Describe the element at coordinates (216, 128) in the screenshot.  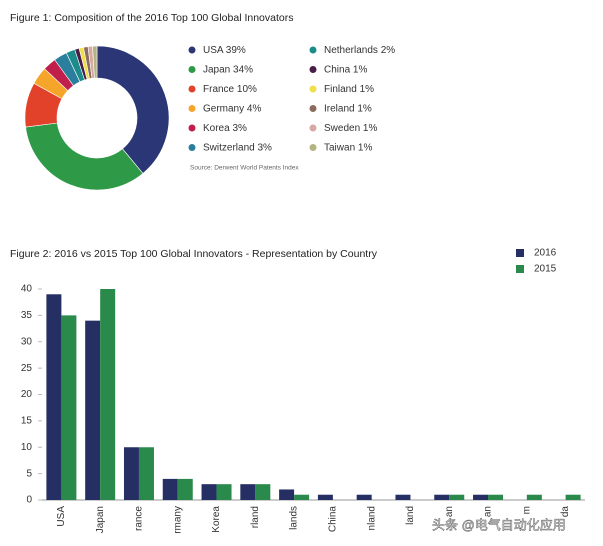
I see `legend-name: Korea` at that location.